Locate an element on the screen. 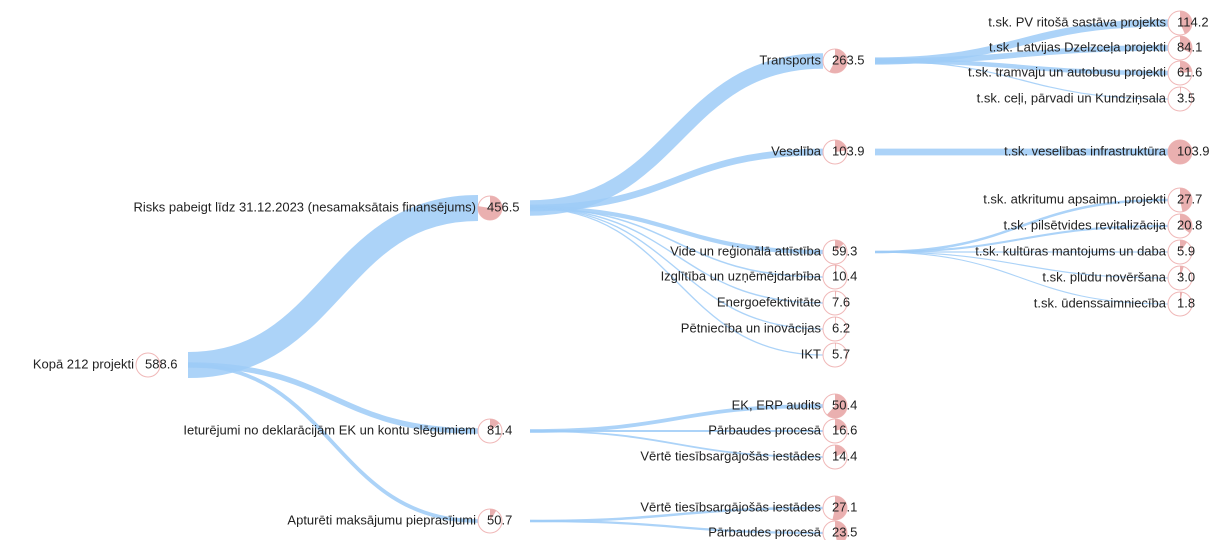 The width and height of the screenshot is (1216, 540). node-label: EK, ERP audits is located at coordinates (777, 404).